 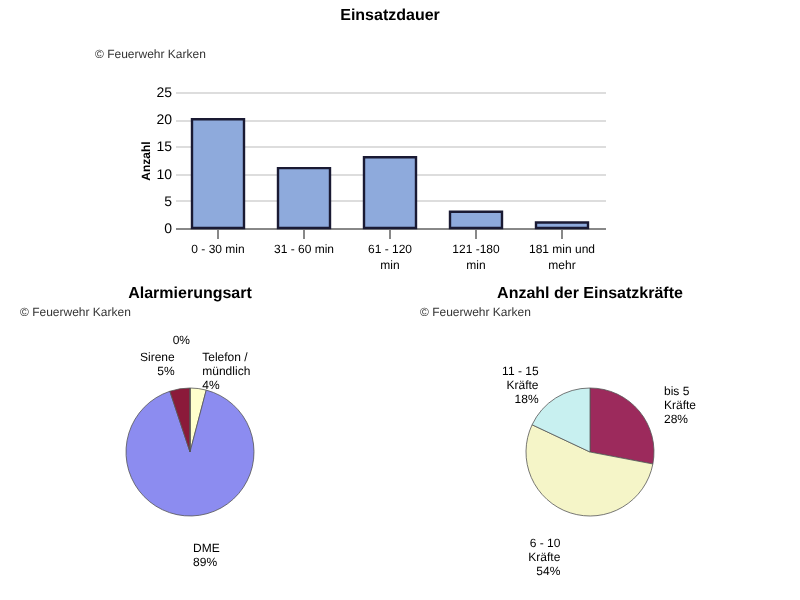 What do you see at coordinates (390, 15) in the screenshot?
I see `chart-title: Einsatzdauer` at bounding box center [390, 15].